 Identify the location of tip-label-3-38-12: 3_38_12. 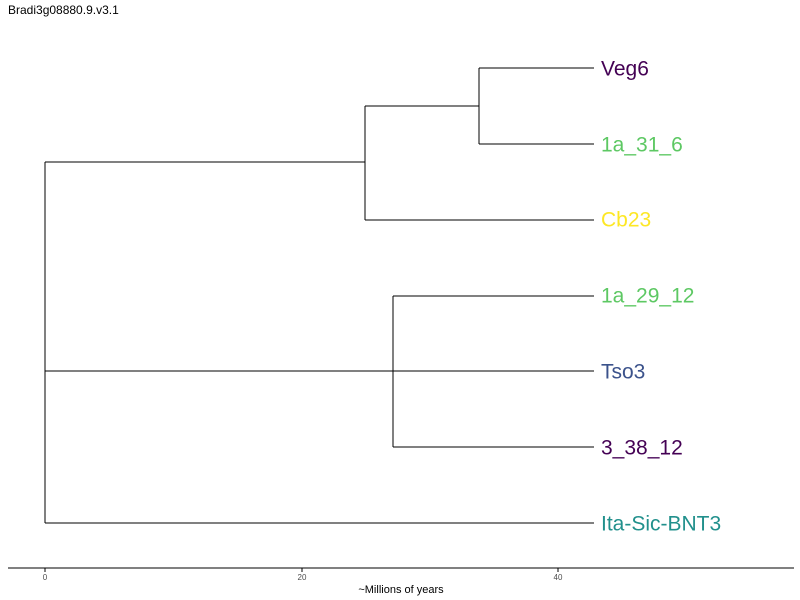
(642, 448).